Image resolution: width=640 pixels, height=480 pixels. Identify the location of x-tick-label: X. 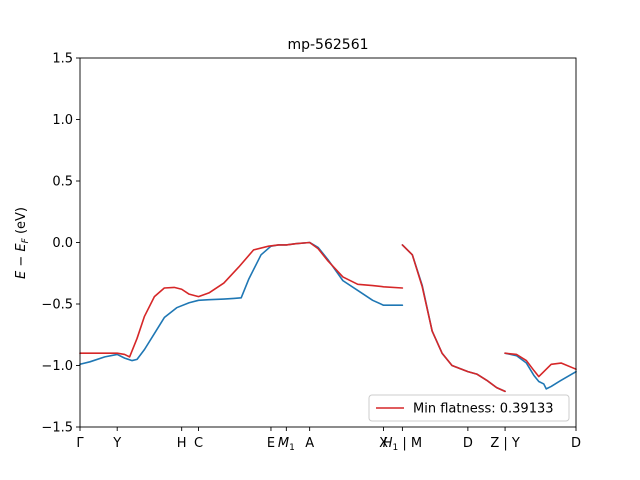
(383, 443).